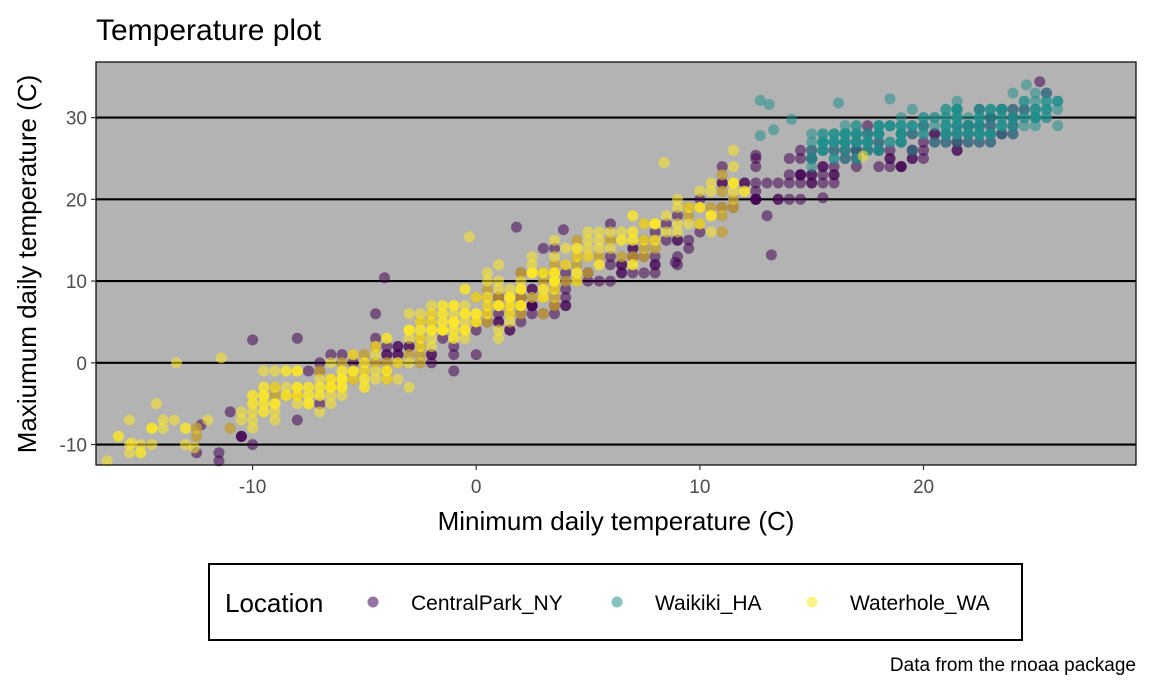  Describe the element at coordinates (73, 446) in the screenshot. I see `y-tick-label: -10` at that location.